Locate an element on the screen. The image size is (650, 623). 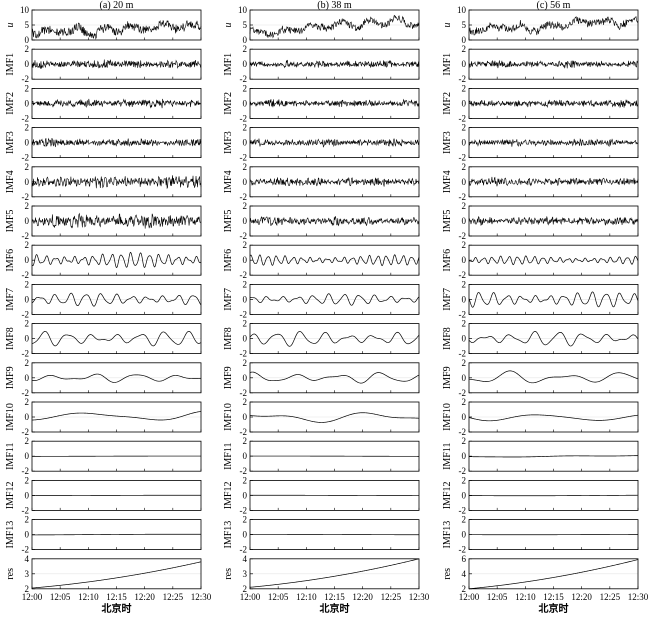
panel-res: 6 4 2 res is located at coordinates (540, 574).